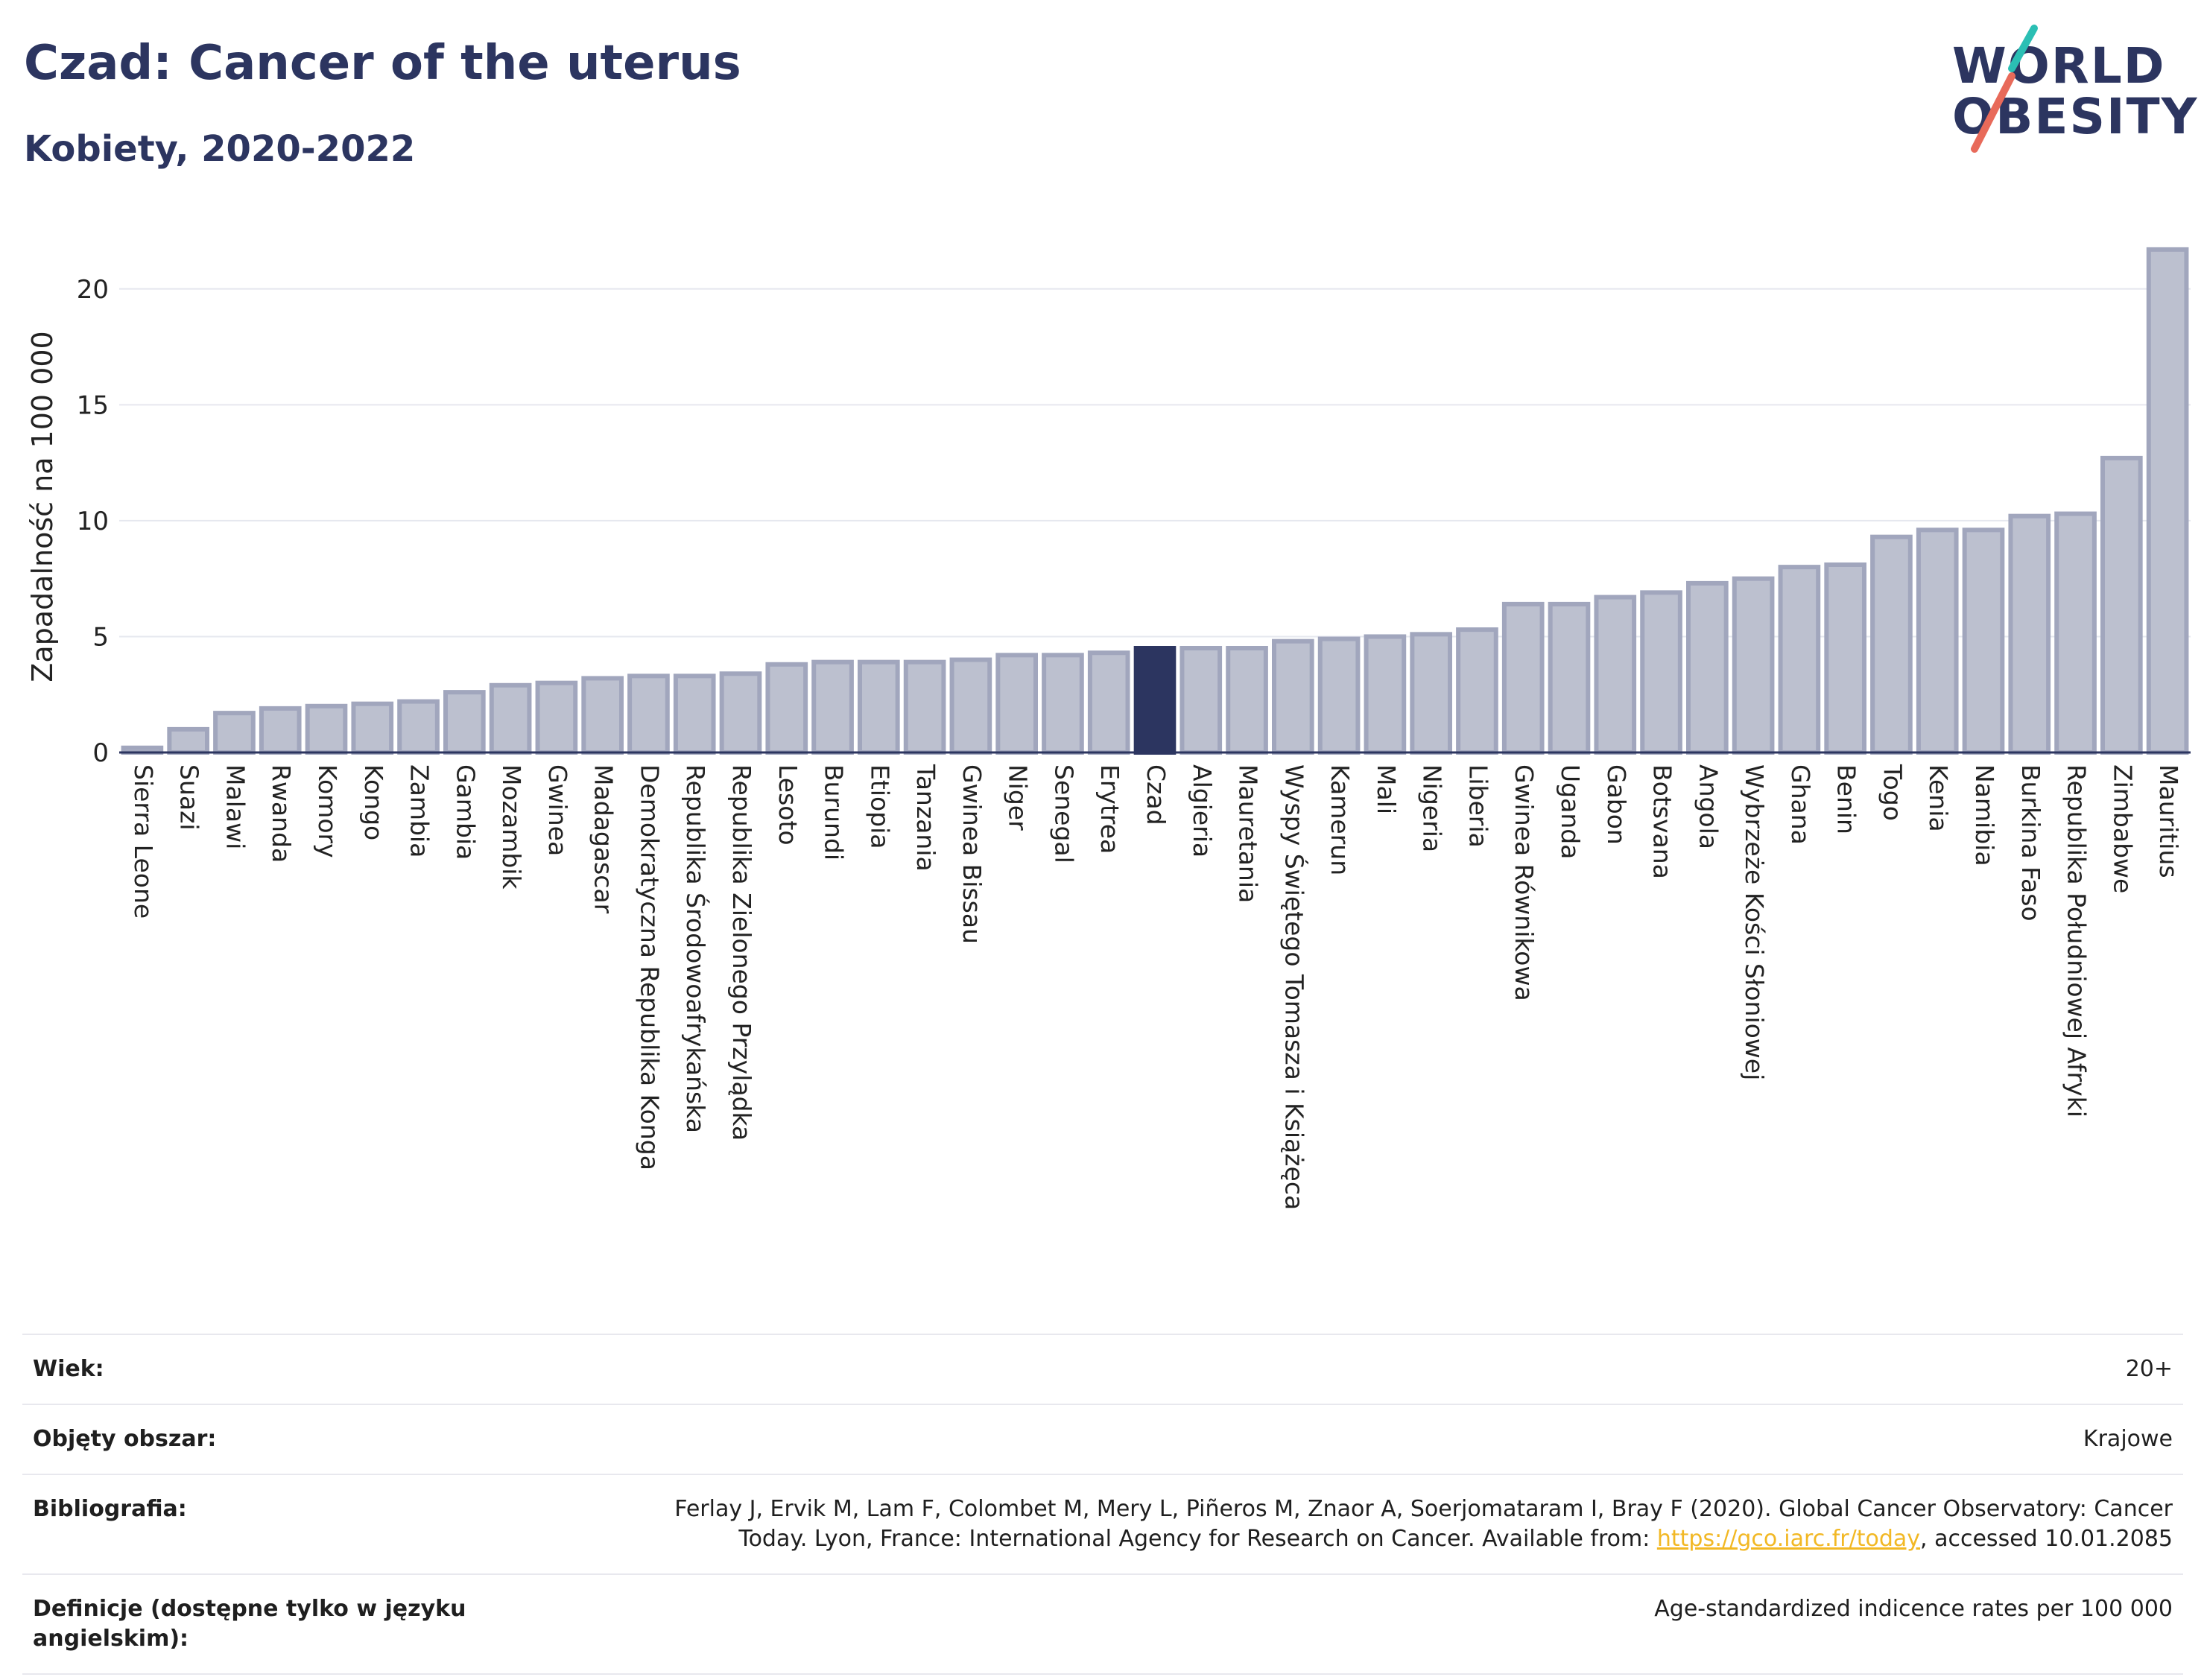 This screenshot has width=2204, height=1680. Describe the element at coordinates (1754, 922) in the screenshot. I see `x-tick-label: Wybrzeże Kości Słoniowej` at that location.